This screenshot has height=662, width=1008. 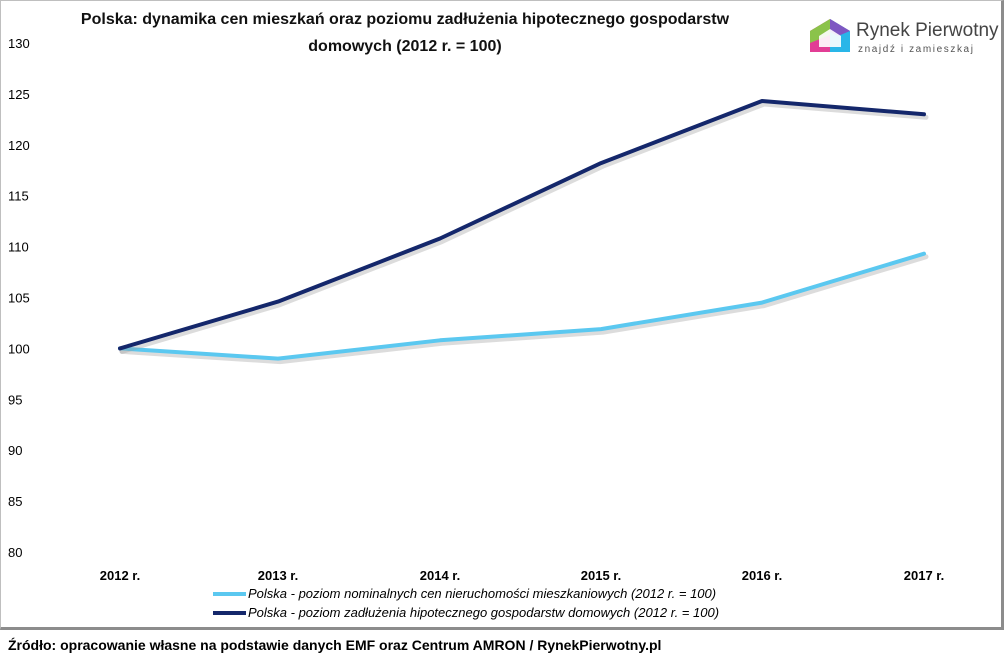 What do you see at coordinates (15, 552) in the screenshot?
I see `y-tick-label: 80` at bounding box center [15, 552].